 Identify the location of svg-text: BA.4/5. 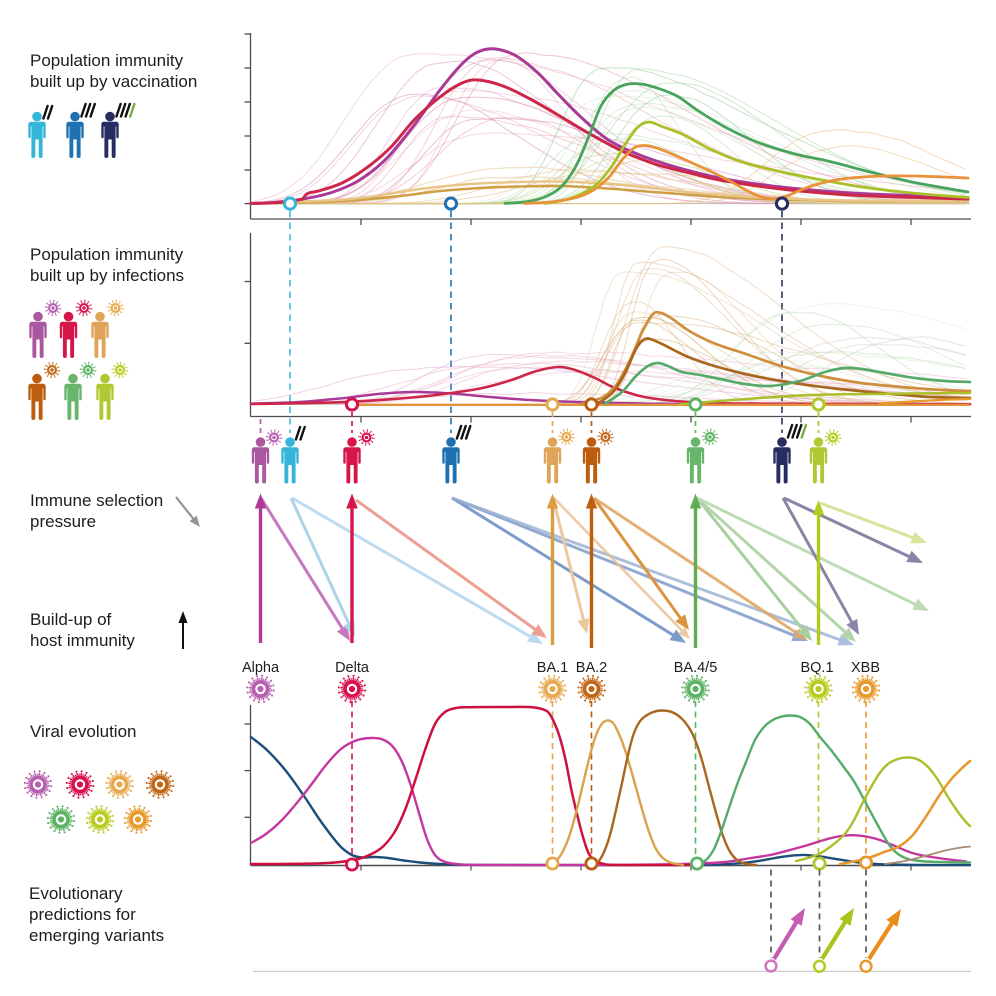
(696, 668).